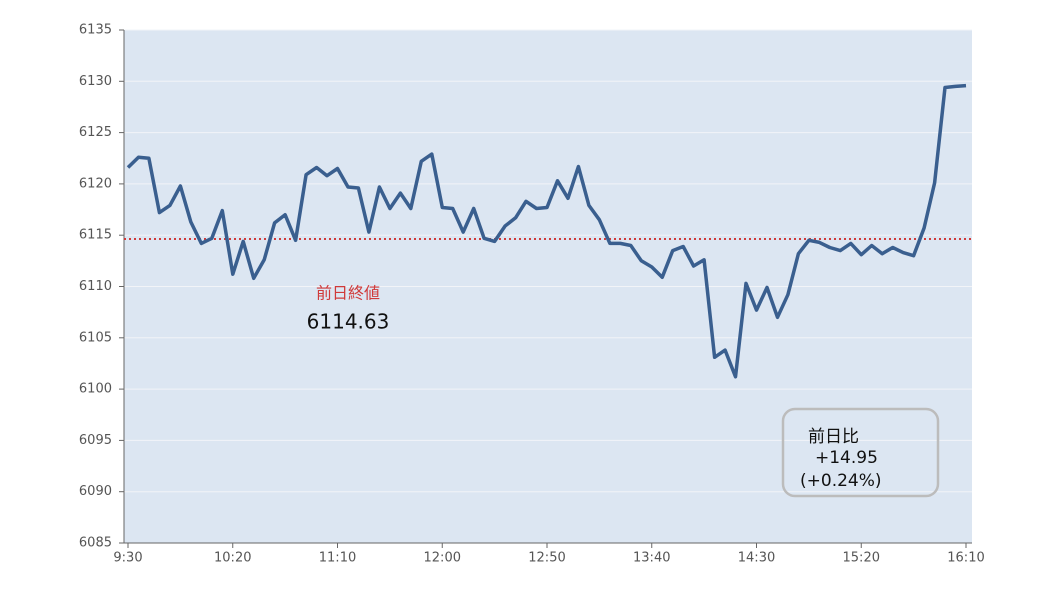 The height and width of the screenshot is (598, 1038). I want to click on y-tick-label: 6120, so click(95, 183).